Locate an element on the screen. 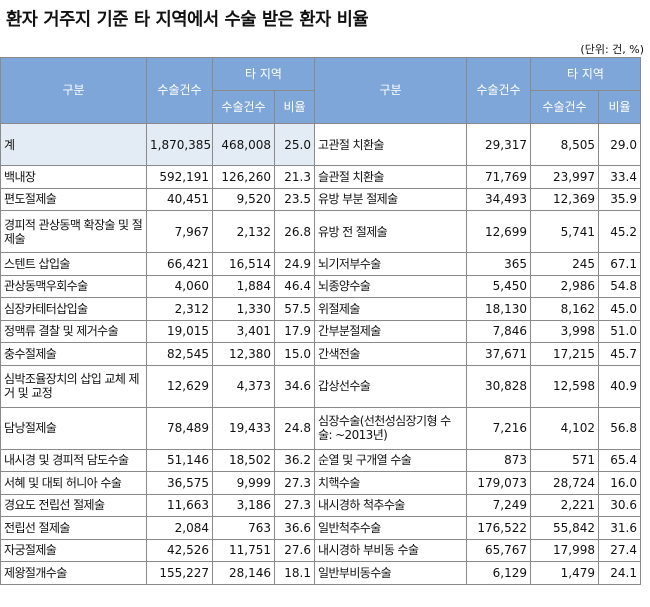 The height and width of the screenshot is (607, 650). right-other-count-cell: 28,724 is located at coordinates (564, 483).